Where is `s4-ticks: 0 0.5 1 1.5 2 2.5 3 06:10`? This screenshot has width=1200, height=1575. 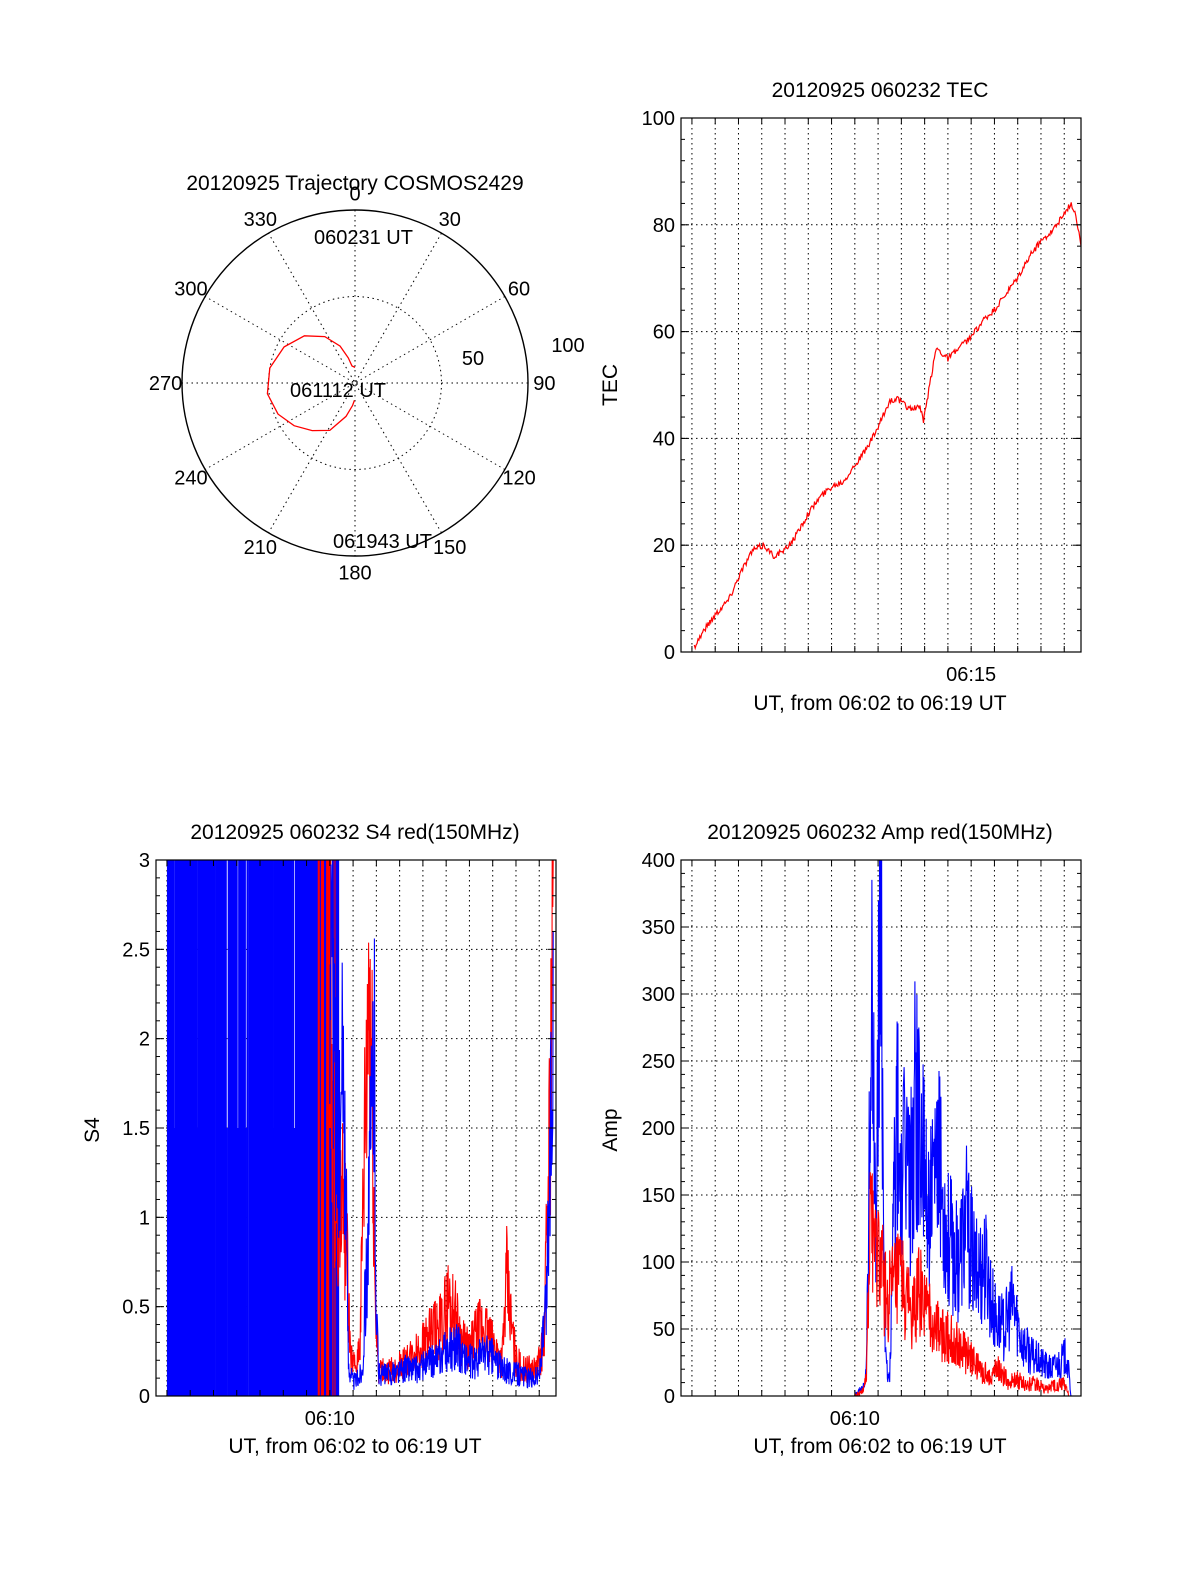 s4-ticks: 0 0.5 1 1.5 2 2.5 3 06:10 is located at coordinates (339, 1140).